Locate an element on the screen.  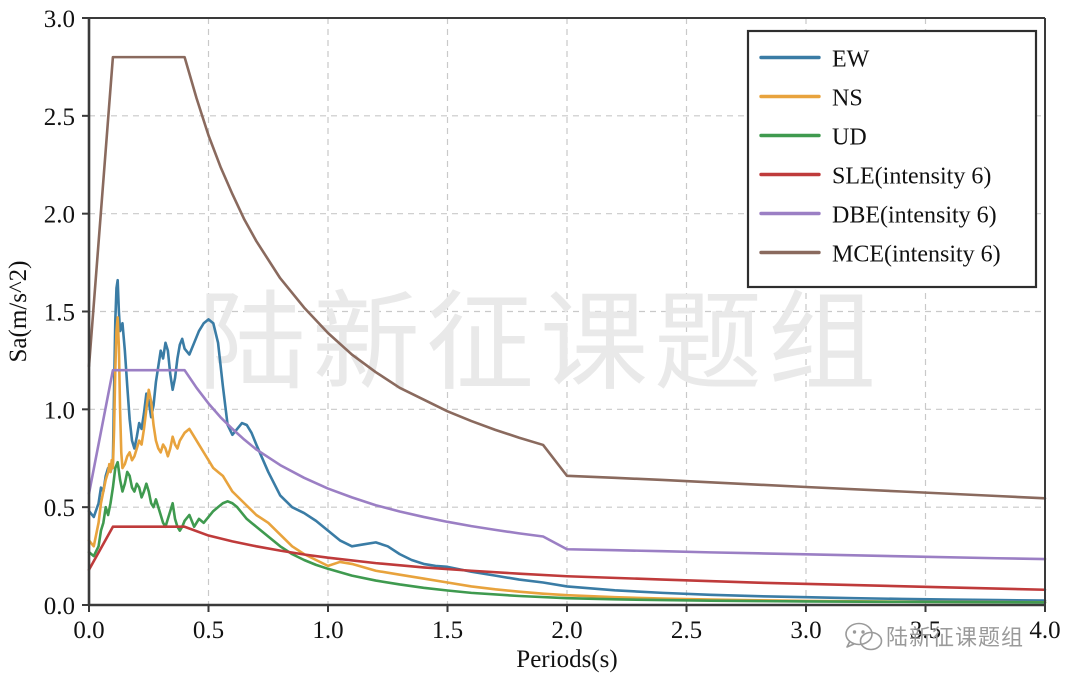
legend-label-dbe-intensity-6-: DBE(intensity 6) is located at coordinates (914, 216).